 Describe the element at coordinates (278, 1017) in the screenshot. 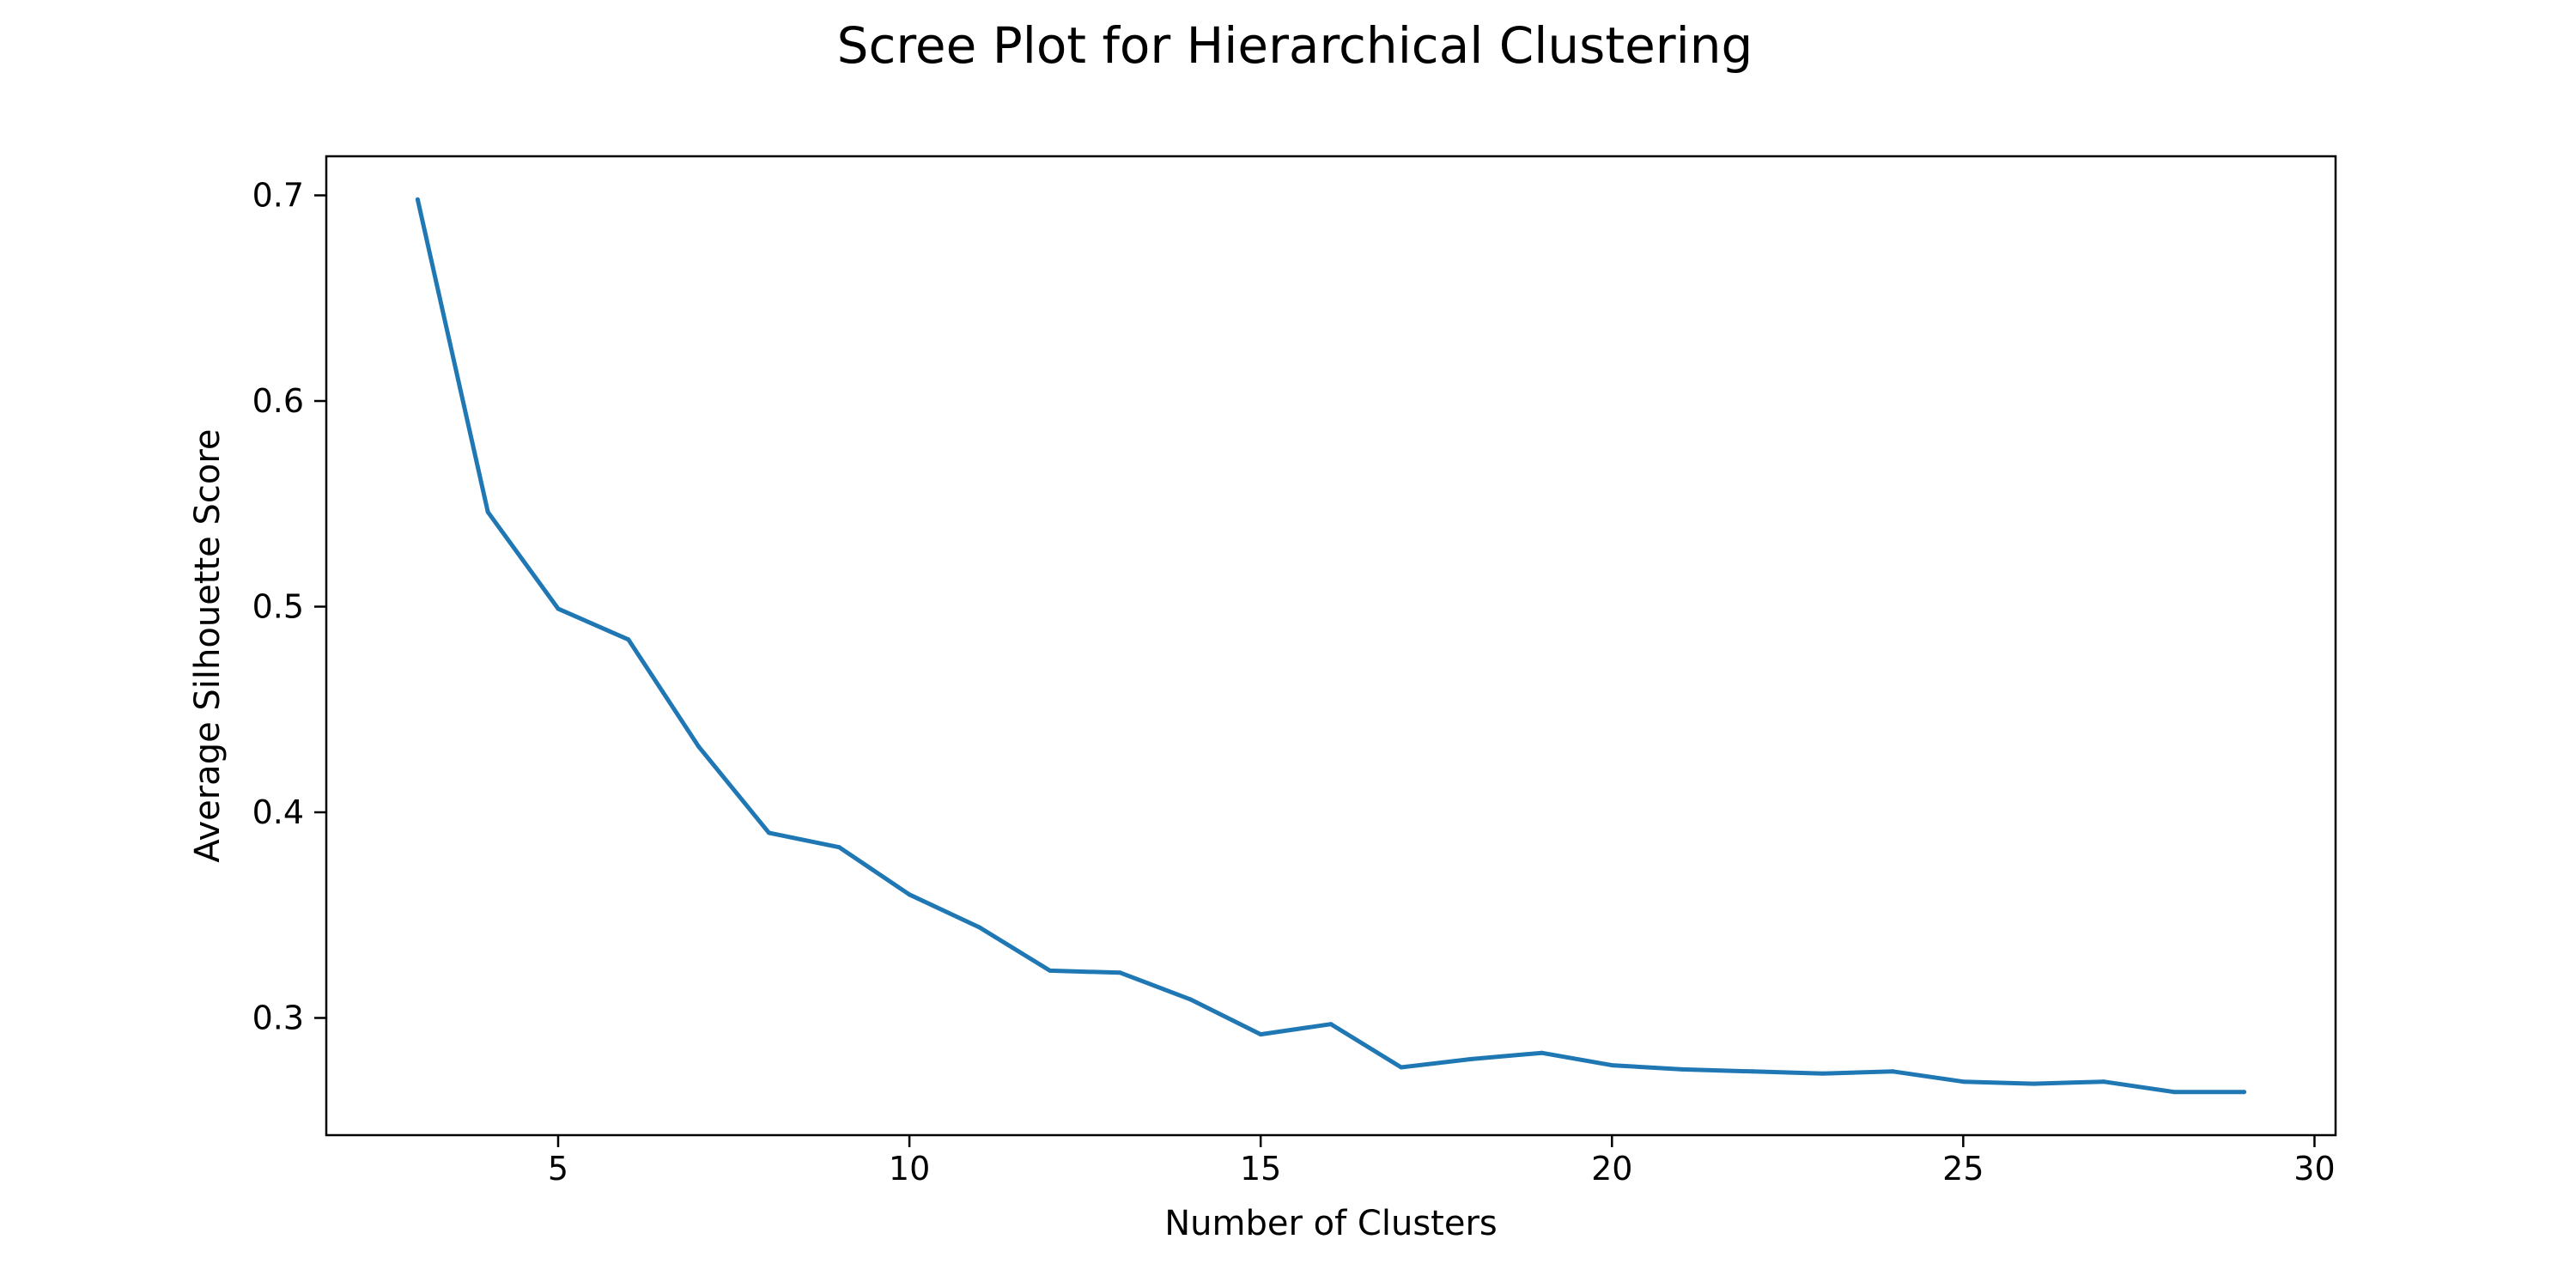

I see `y-tick-label: 0.3` at that location.